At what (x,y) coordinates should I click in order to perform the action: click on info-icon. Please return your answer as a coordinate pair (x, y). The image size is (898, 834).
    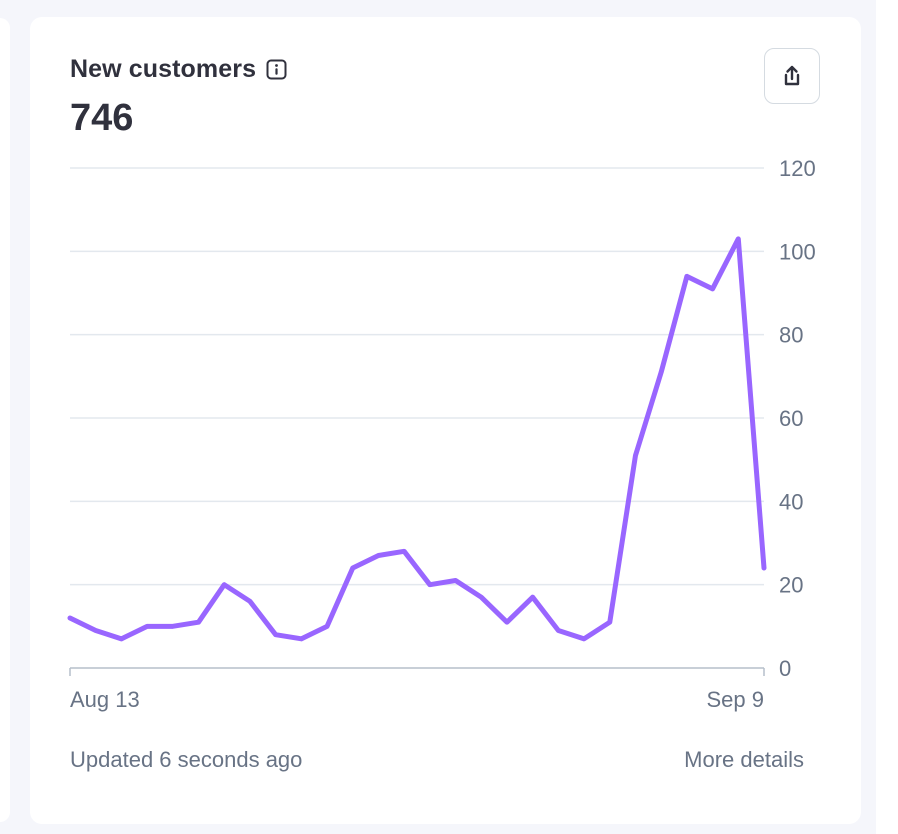
    Looking at the image, I should click on (276, 69).